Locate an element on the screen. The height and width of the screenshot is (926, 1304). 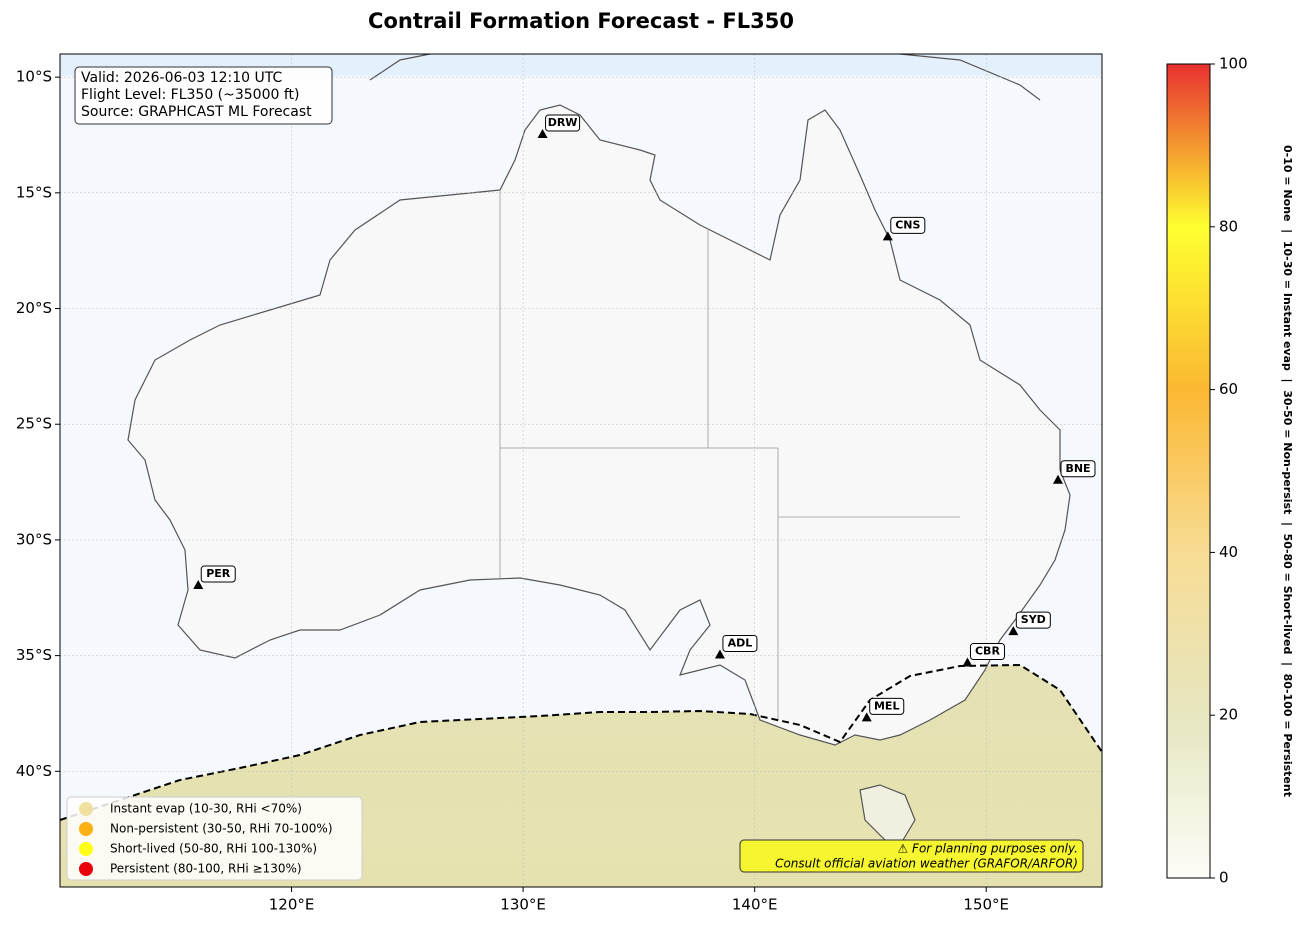
legend-box is located at coordinates (214, 838).